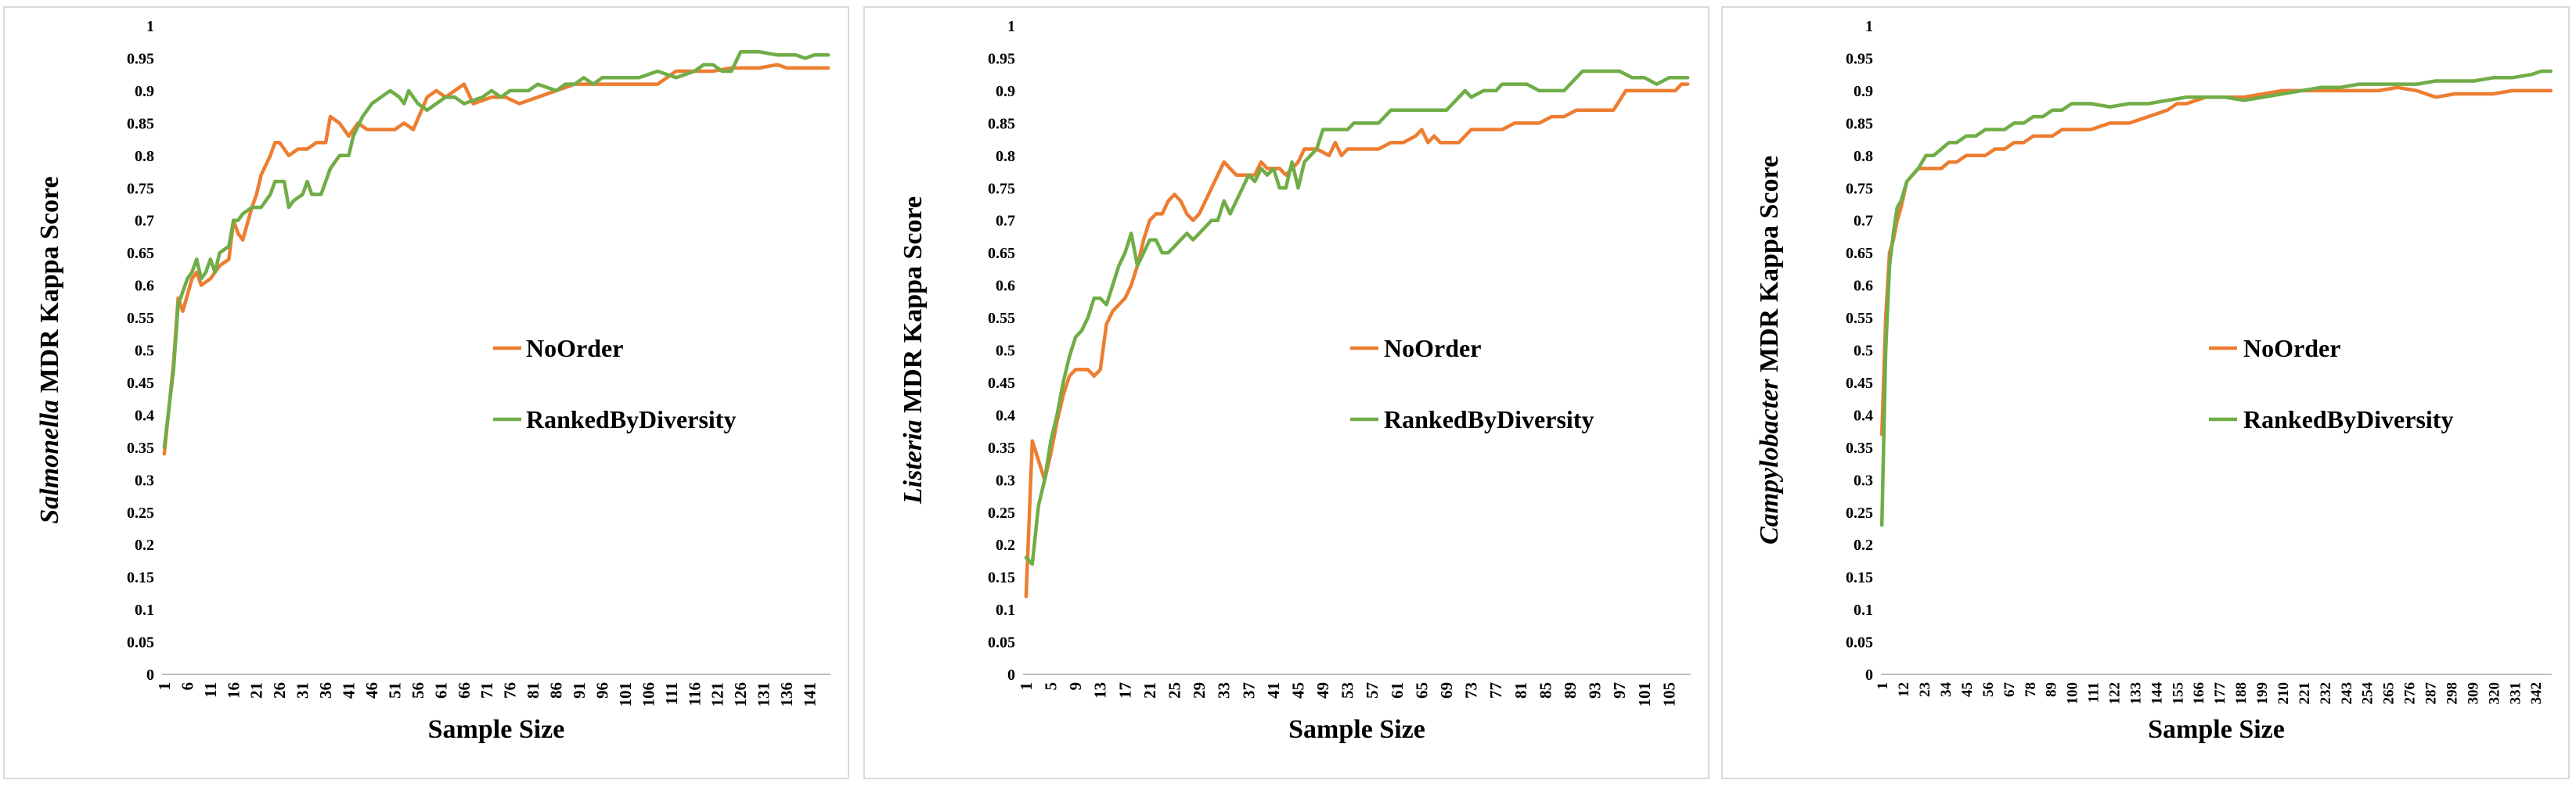 This screenshot has width=2576, height=787. I want to click on x-tick-label: 65, so click(1421, 691).